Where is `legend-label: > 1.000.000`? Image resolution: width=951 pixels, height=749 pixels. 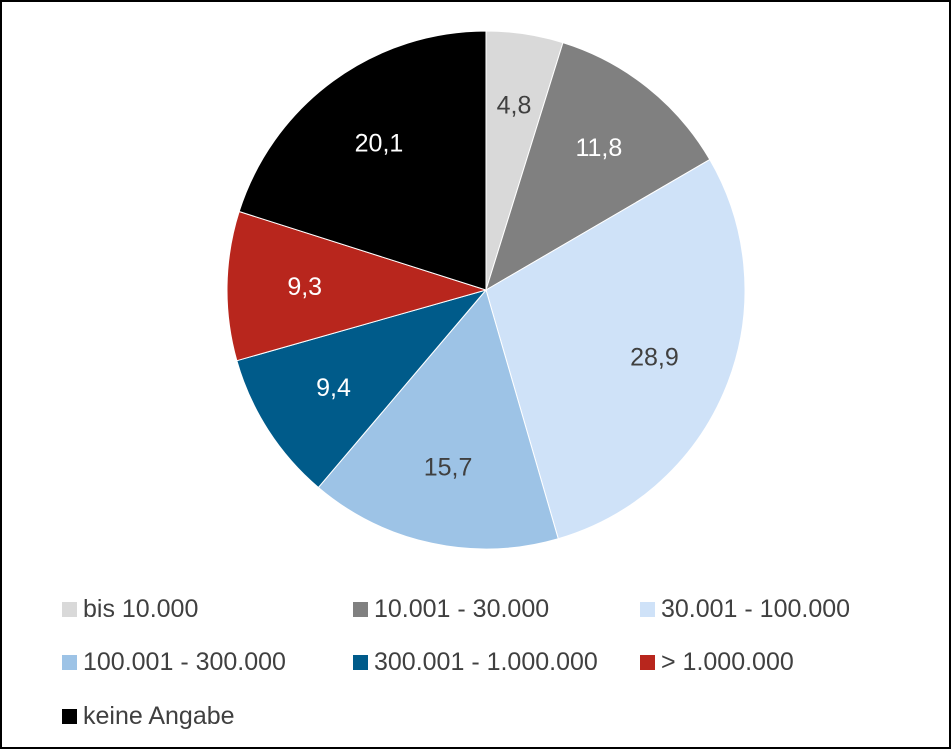 legend-label: > 1.000.000 is located at coordinates (727, 662).